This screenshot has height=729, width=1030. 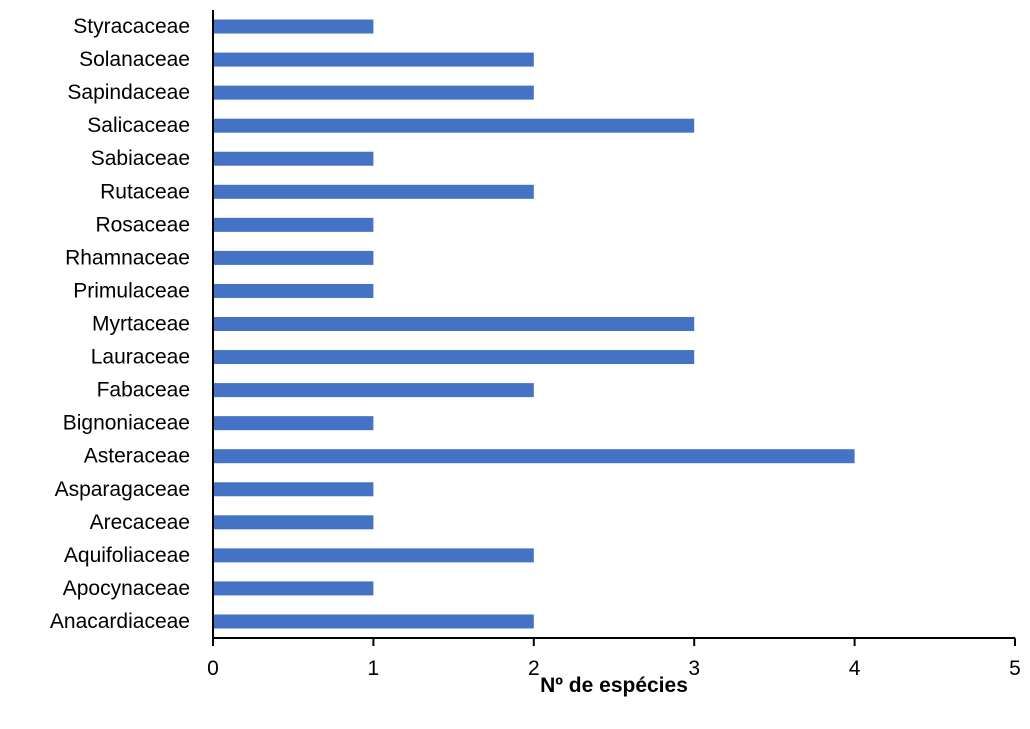 What do you see at coordinates (293, 522) in the screenshot?
I see `bar-arecaceae` at bounding box center [293, 522].